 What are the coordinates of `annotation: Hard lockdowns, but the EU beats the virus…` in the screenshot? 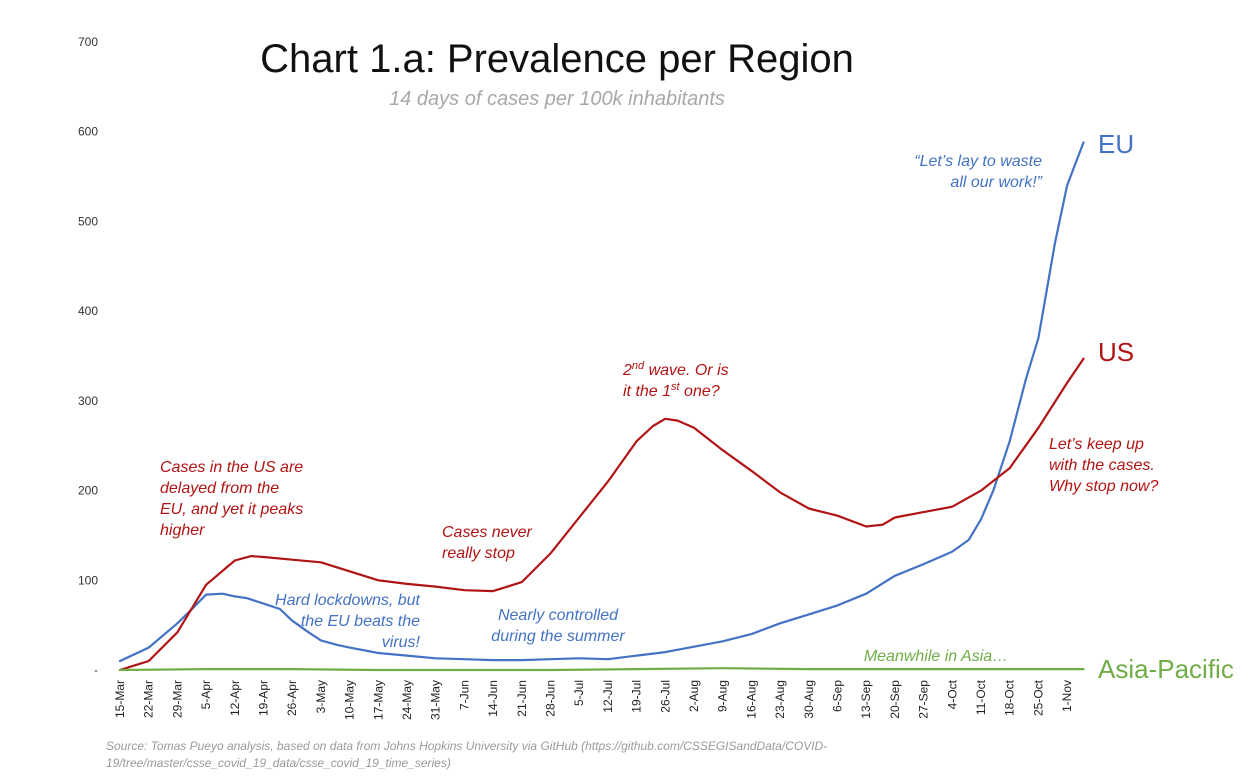 It's located at (348, 621).